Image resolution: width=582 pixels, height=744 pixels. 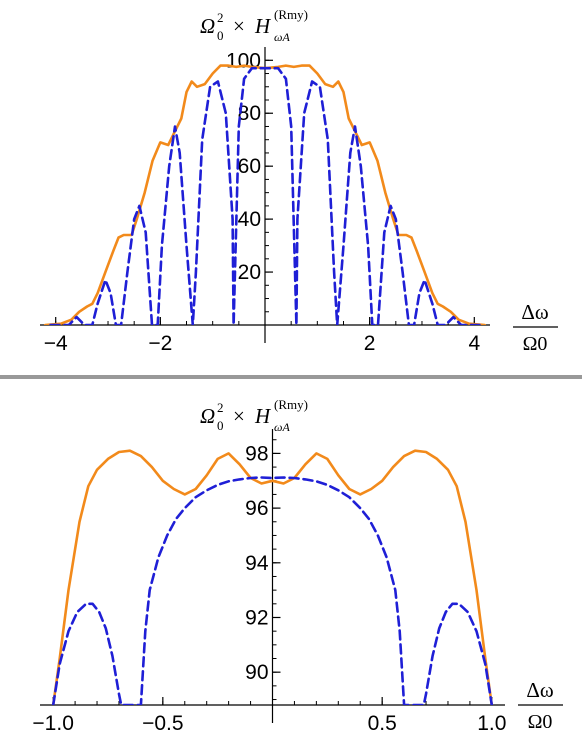 What do you see at coordinates (534, 312) in the screenshot?
I see `top-xlabel-numerator: Δω` at bounding box center [534, 312].